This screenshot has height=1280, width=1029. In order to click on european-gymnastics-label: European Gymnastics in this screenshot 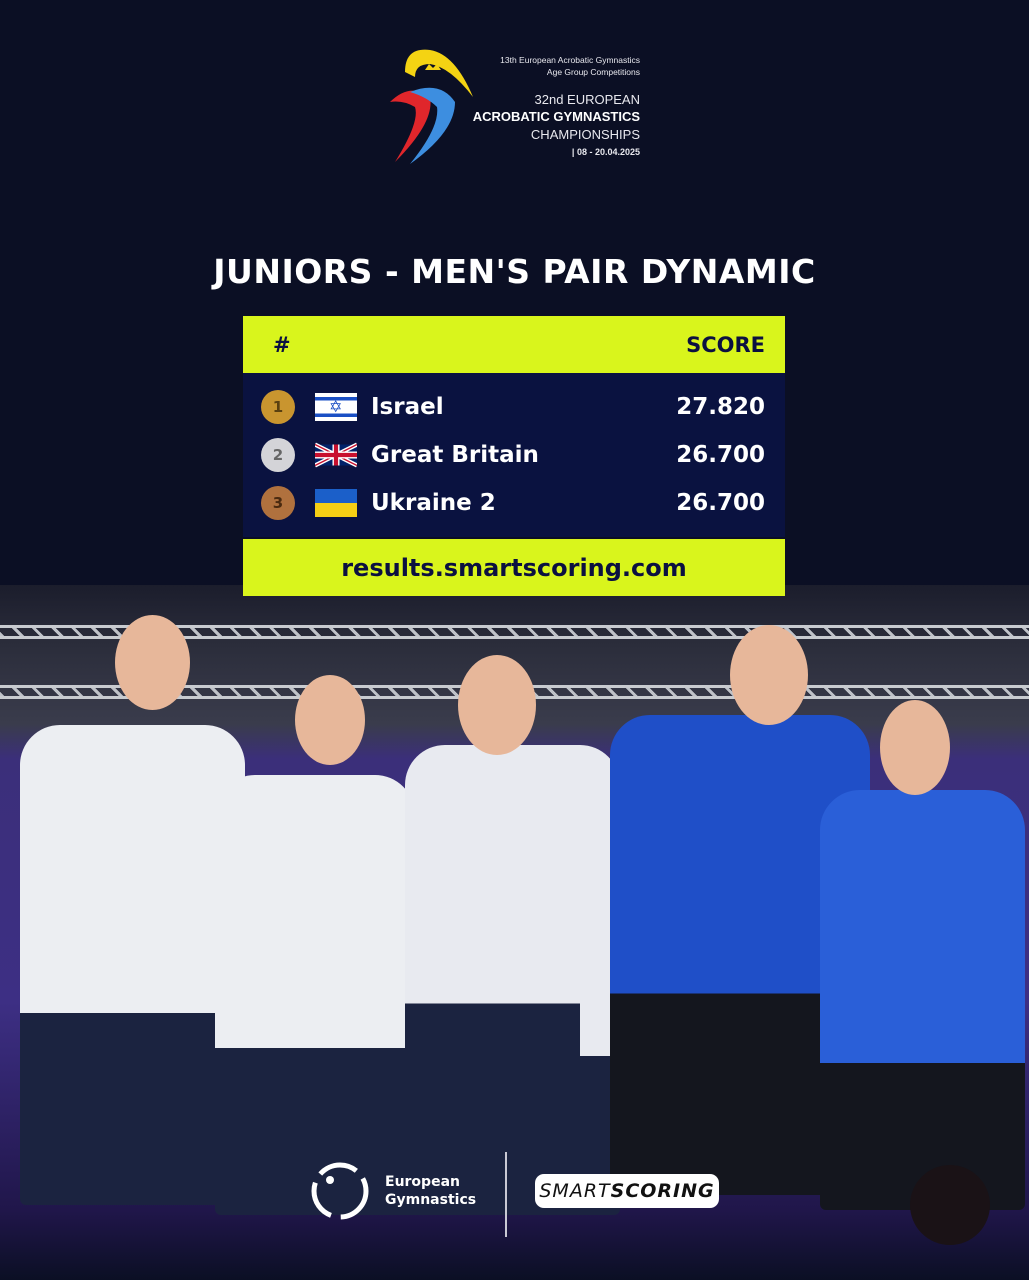, I will do `click(430, 1191)`.